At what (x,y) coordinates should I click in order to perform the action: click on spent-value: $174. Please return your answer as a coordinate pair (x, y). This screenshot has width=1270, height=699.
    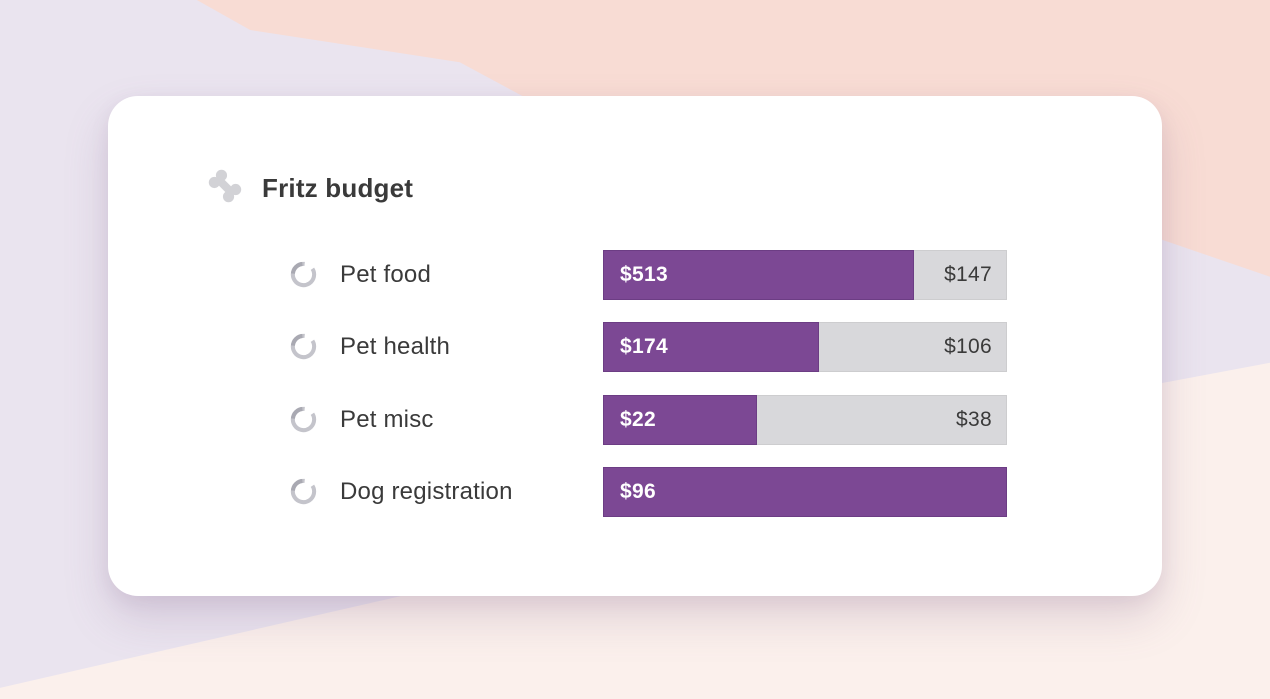
    Looking at the image, I should click on (644, 346).